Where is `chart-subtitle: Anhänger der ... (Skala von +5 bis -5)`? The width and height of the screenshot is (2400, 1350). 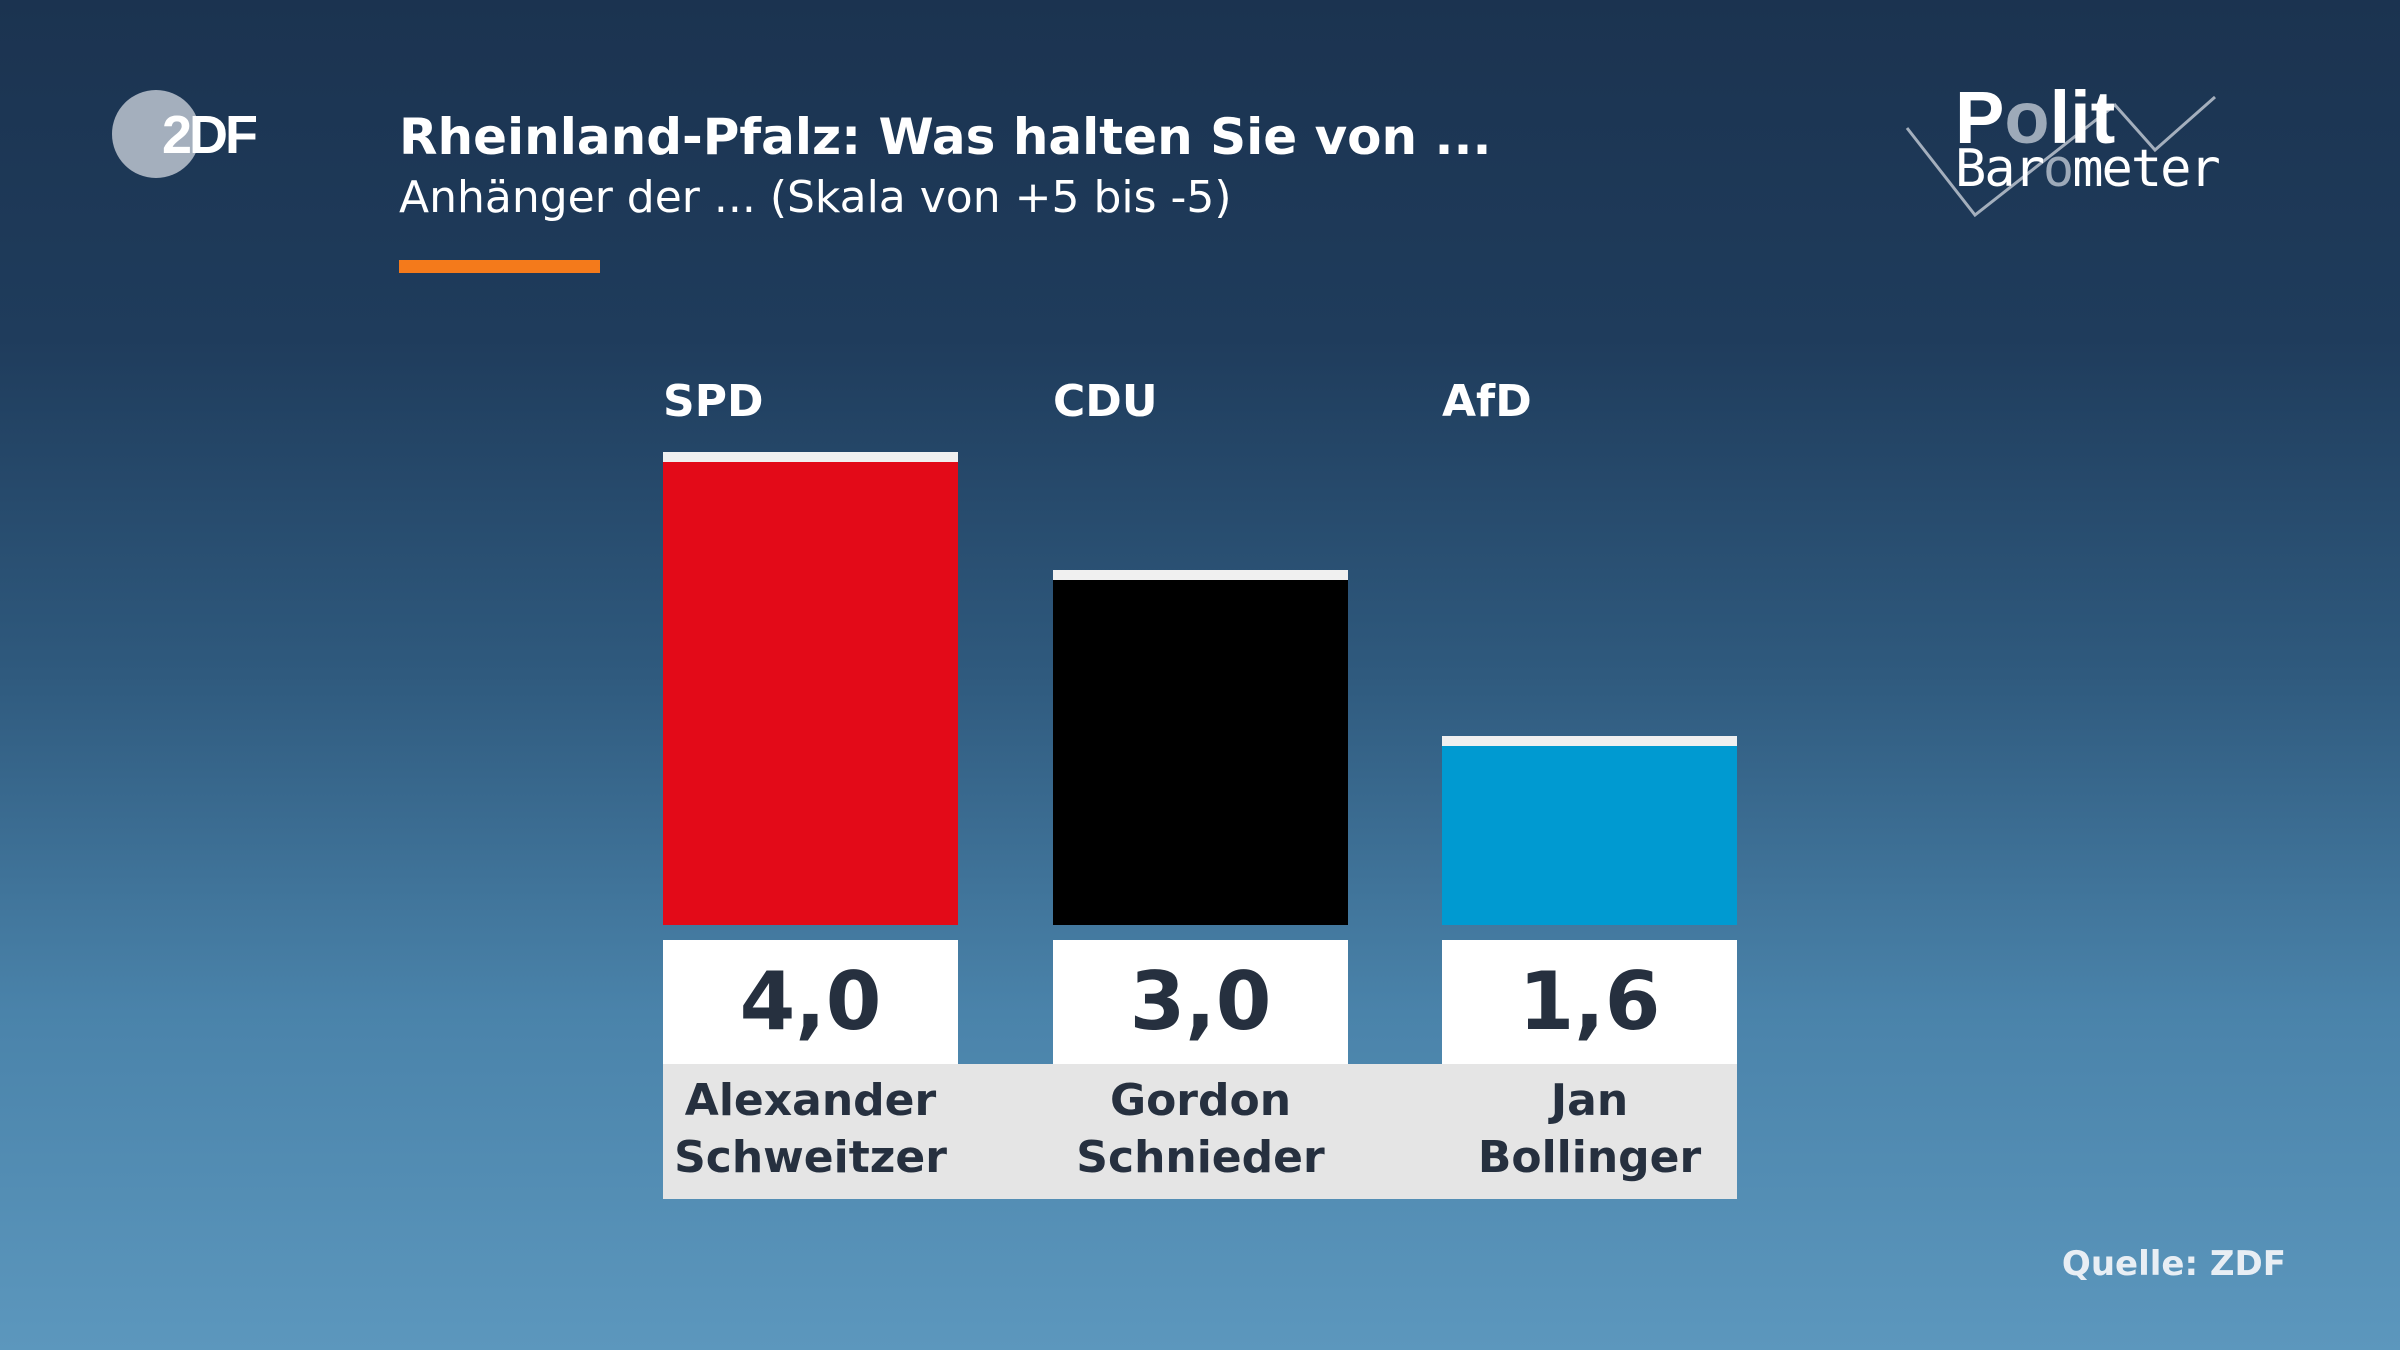
chart-subtitle: Anhänger der ... (Skala von +5 bis -5) is located at coordinates (815, 197).